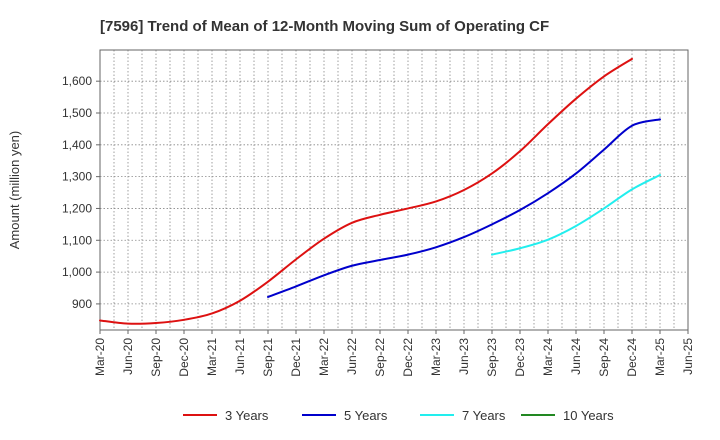 This screenshot has height=440, width=720. What do you see at coordinates (240, 356) in the screenshot?
I see `x-tick-label: Jun-21` at bounding box center [240, 356].